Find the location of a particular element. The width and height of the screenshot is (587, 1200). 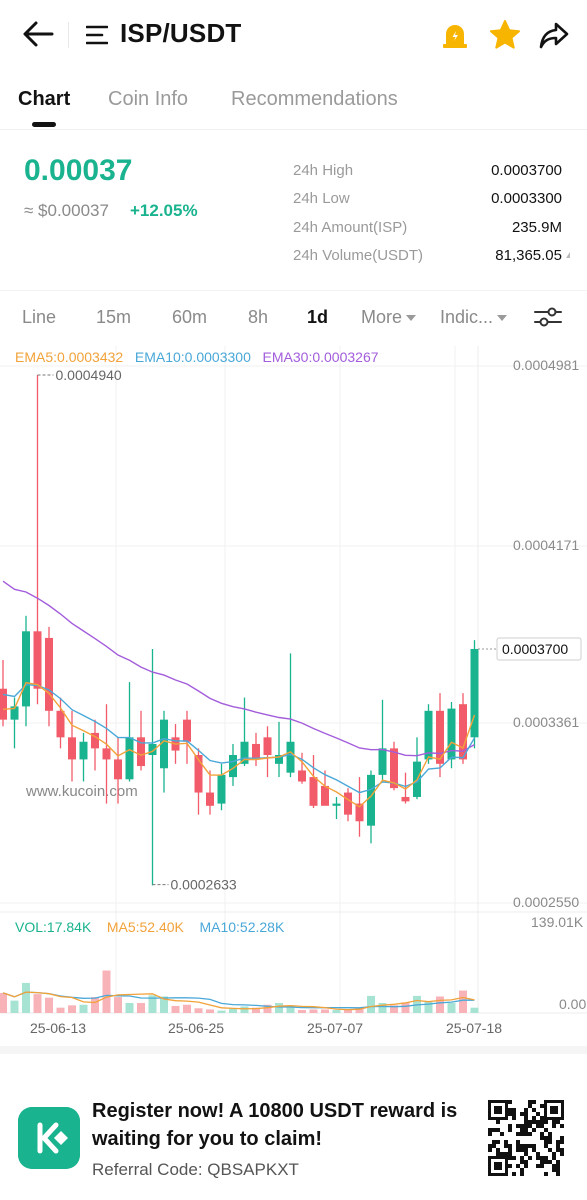

tab-chart: Chart is located at coordinates (44, 99).